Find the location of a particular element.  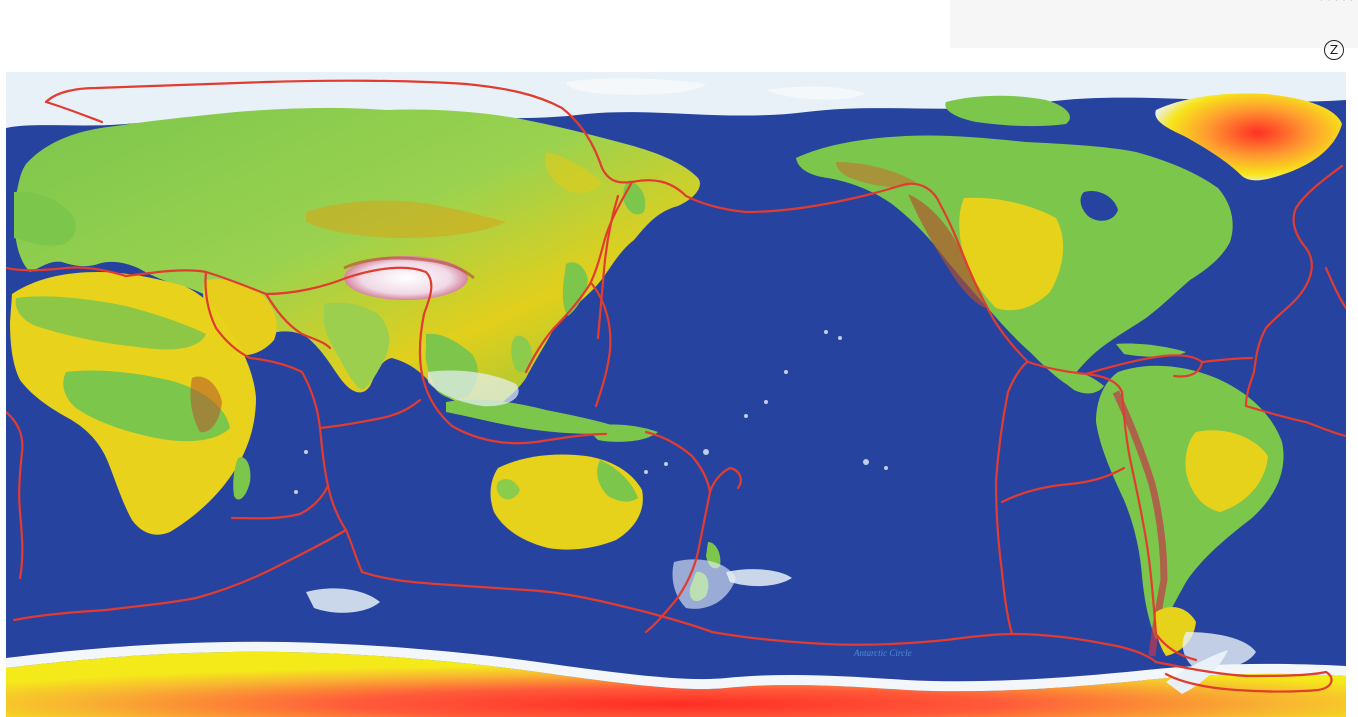

central-africa-rainforest is located at coordinates (147, 406).